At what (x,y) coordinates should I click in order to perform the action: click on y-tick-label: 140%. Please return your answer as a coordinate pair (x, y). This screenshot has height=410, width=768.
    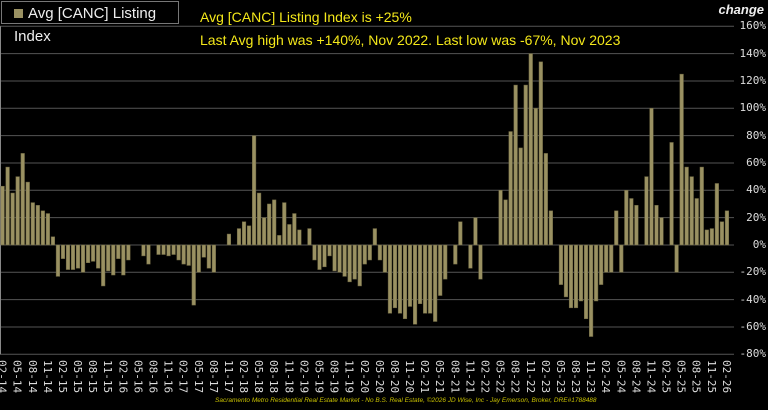
    Looking at the image, I should click on (753, 53).